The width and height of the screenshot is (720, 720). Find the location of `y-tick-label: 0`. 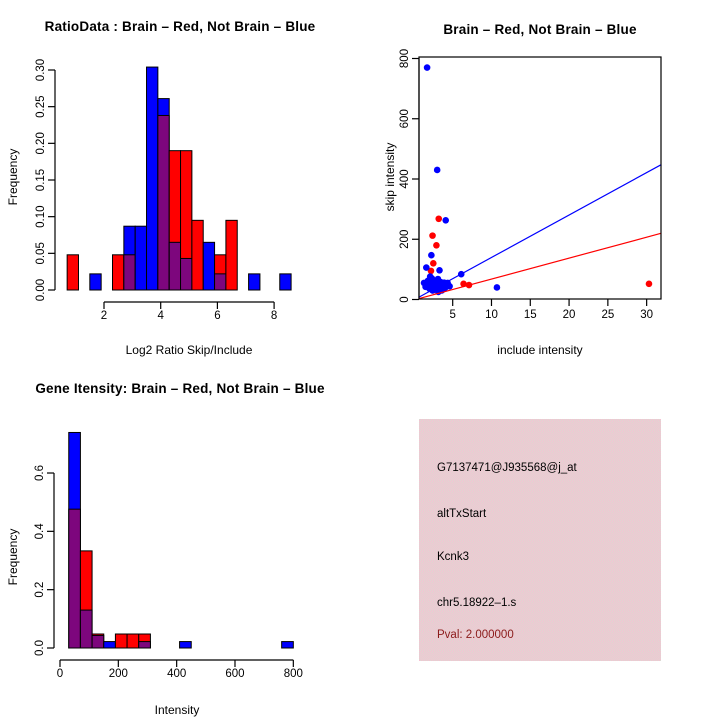

y-tick-label: 0 is located at coordinates (405, 299).